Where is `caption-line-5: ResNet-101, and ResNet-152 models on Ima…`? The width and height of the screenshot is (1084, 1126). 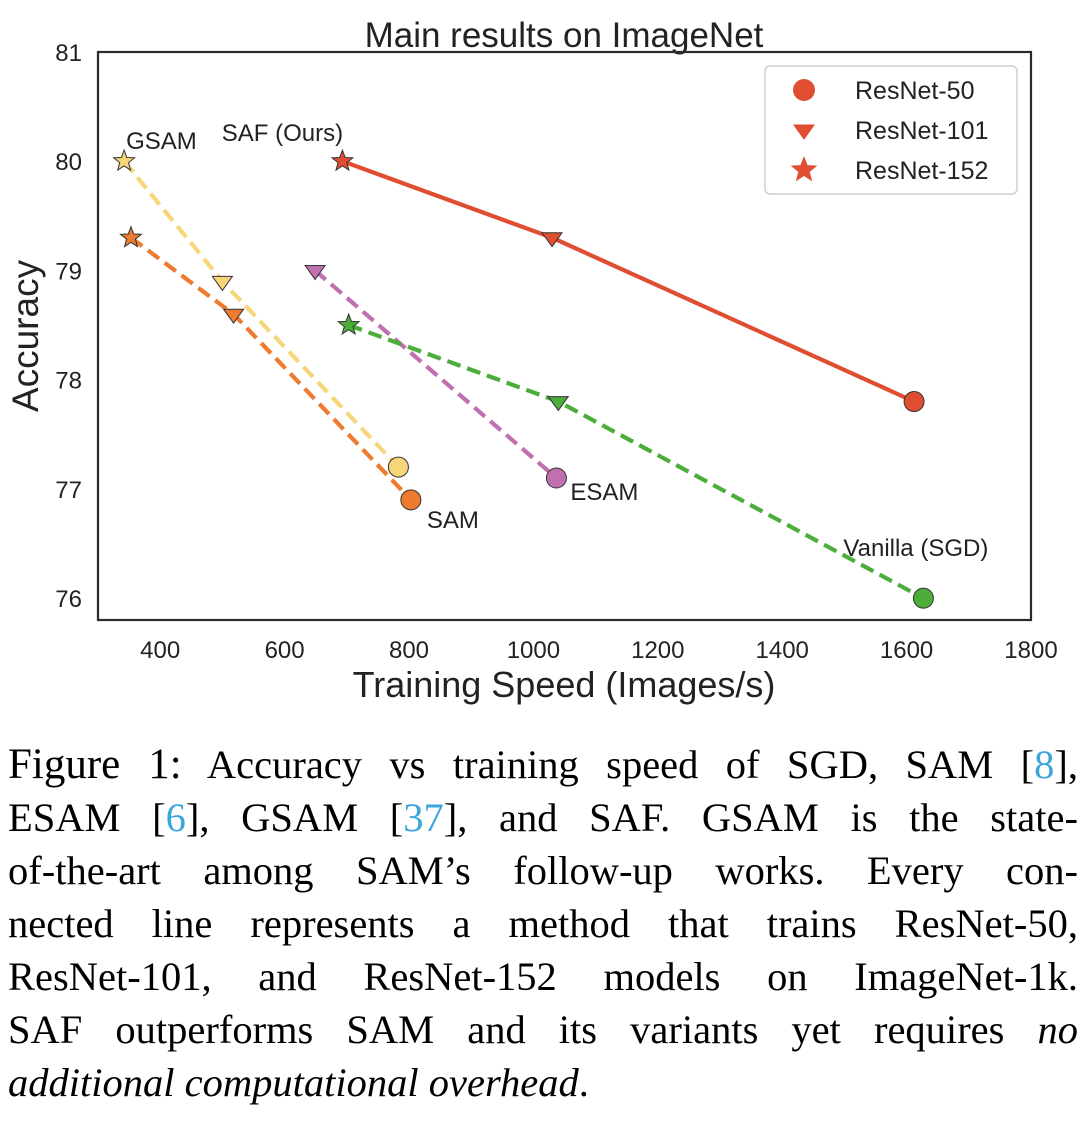 caption-line-5: ResNet-101, and ResNet-152 models on Ima… is located at coordinates (543, 976).